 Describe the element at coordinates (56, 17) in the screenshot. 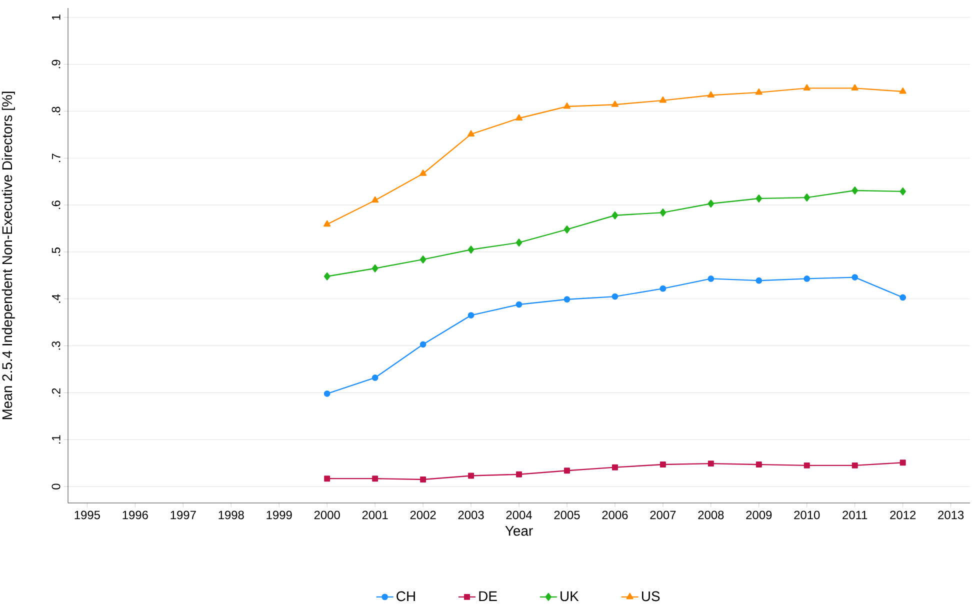

I see `y-tick-label: 1` at that location.